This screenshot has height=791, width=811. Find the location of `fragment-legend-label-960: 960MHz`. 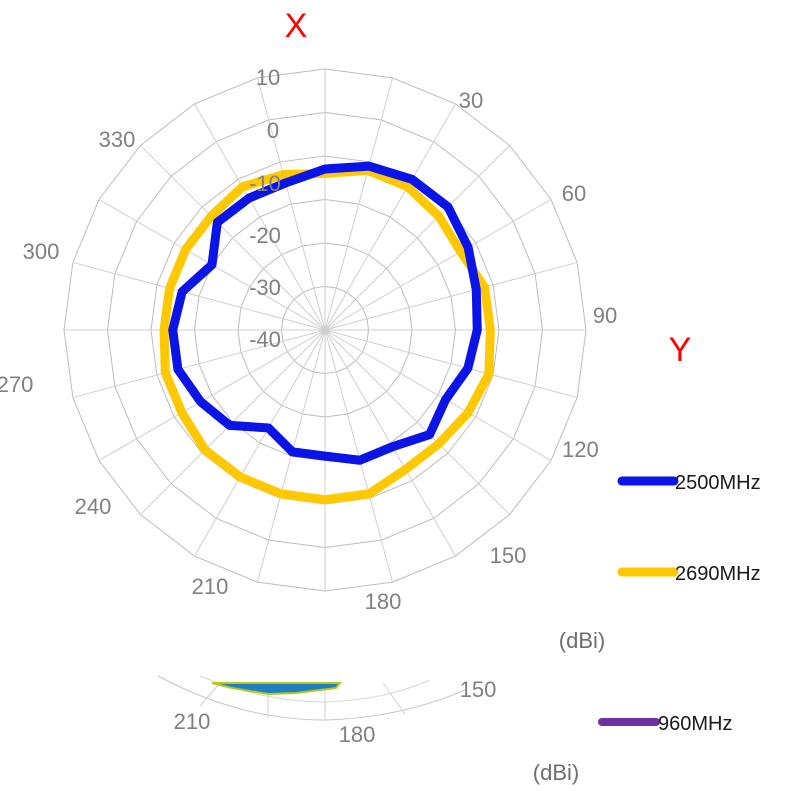

fragment-legend-label-960: 960MHz is located at coordinates (695, 724).